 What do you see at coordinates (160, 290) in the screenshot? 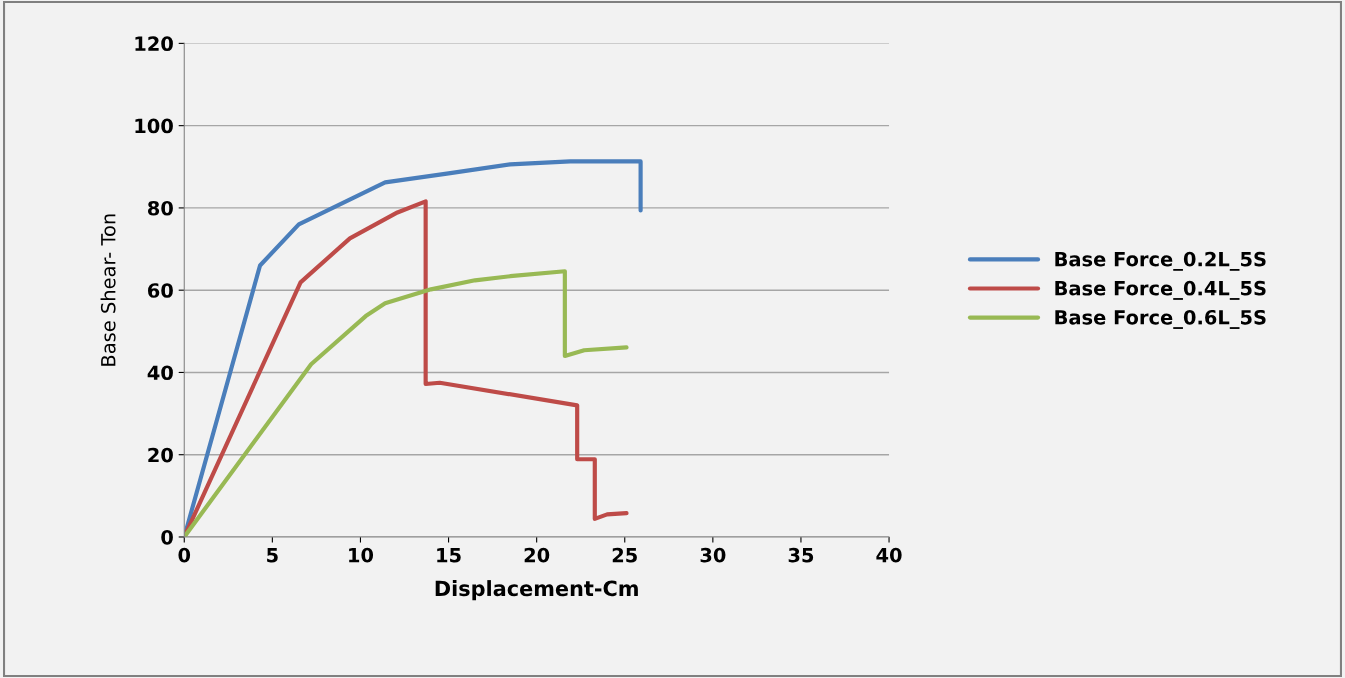
I see `y-tick-label: 60` at bounding box center [160, 290].